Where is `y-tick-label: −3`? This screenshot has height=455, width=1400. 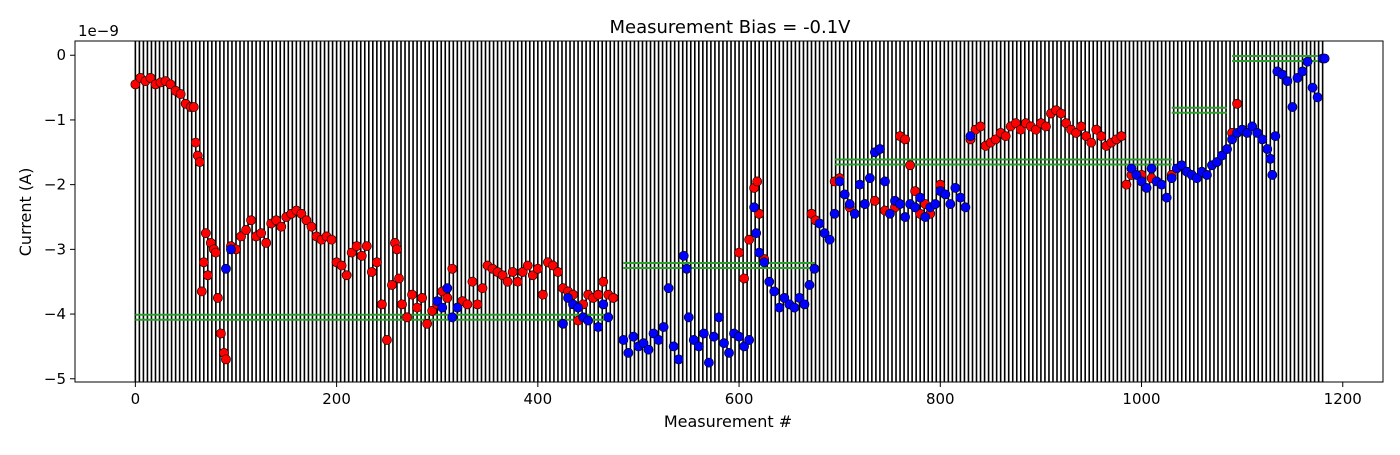
y-tick-label: −3 is located at coordinates (55, 249).